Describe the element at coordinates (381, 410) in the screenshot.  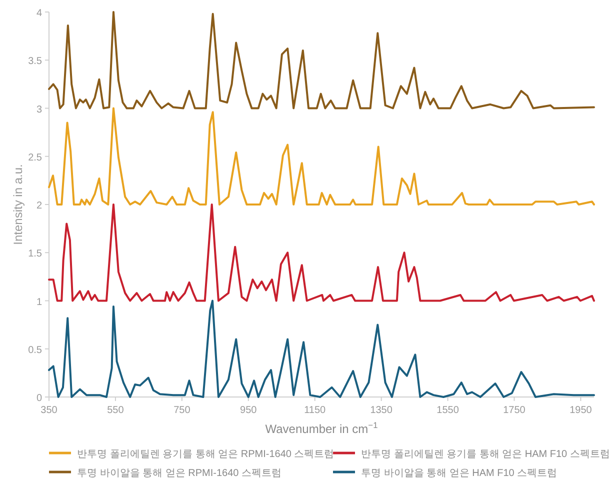
I see `x-tick-label: 1350` at that location.